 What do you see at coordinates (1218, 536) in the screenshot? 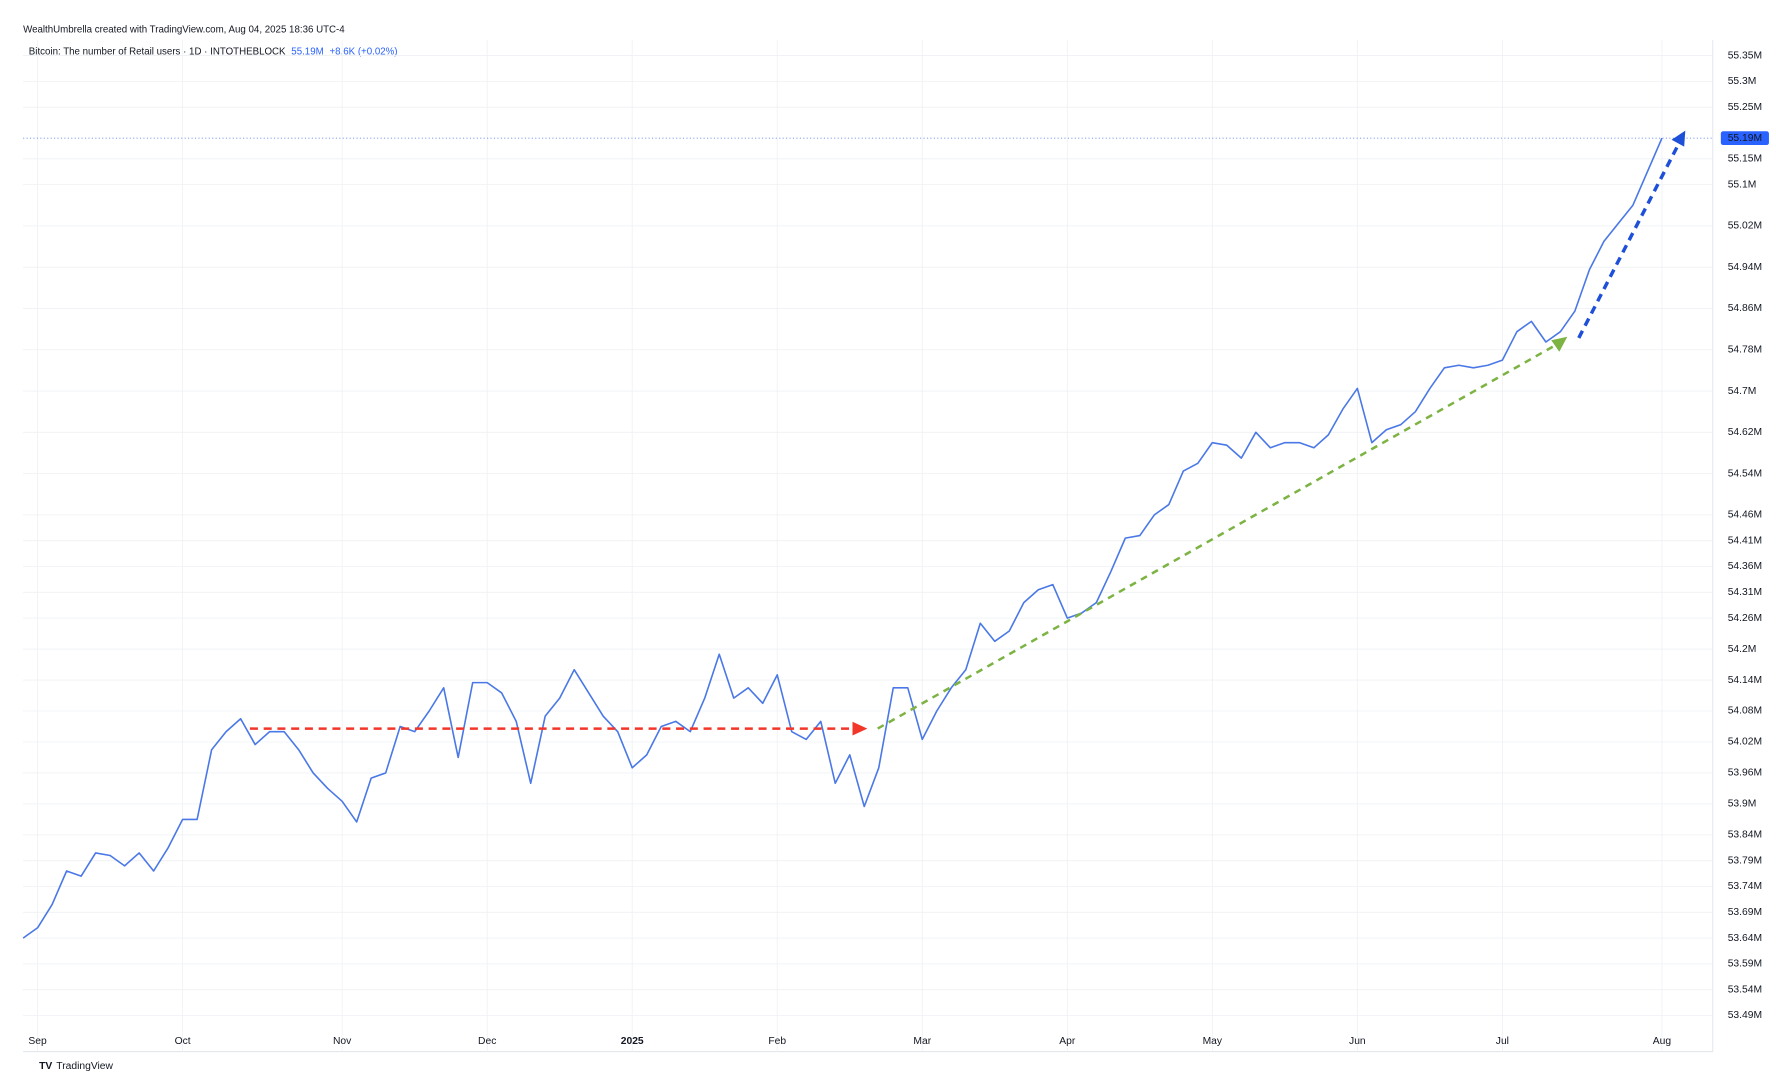
I see `trend-arrow` at bounding box center [1218, 536].